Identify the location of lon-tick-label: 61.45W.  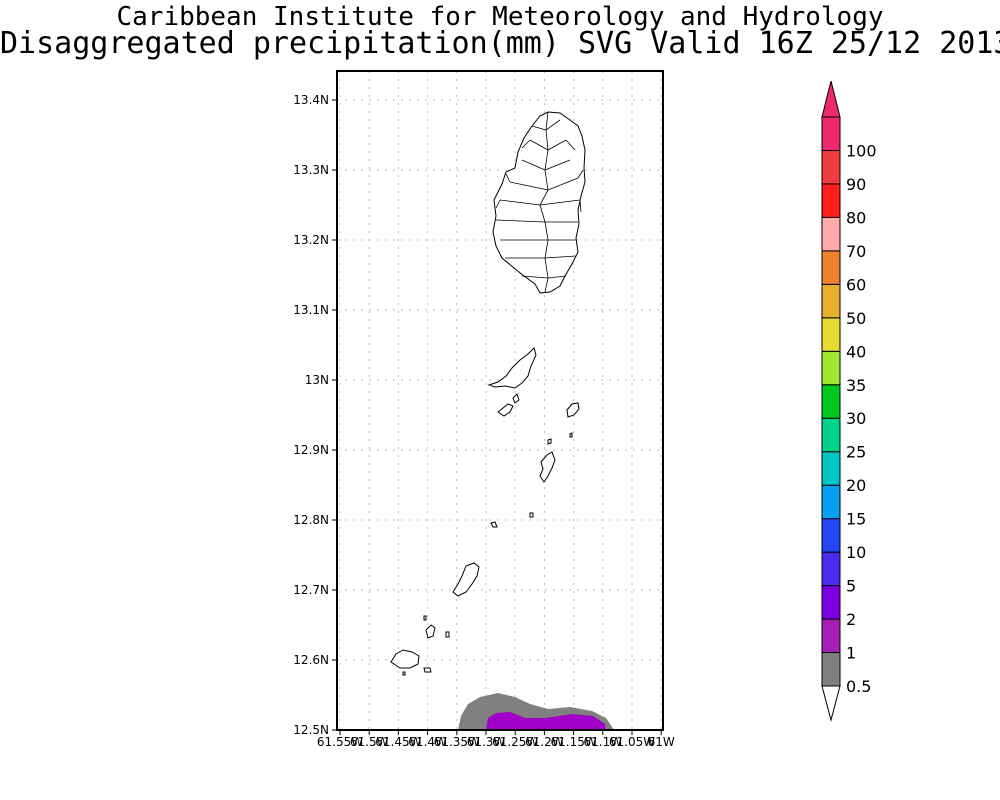
(398, 742).